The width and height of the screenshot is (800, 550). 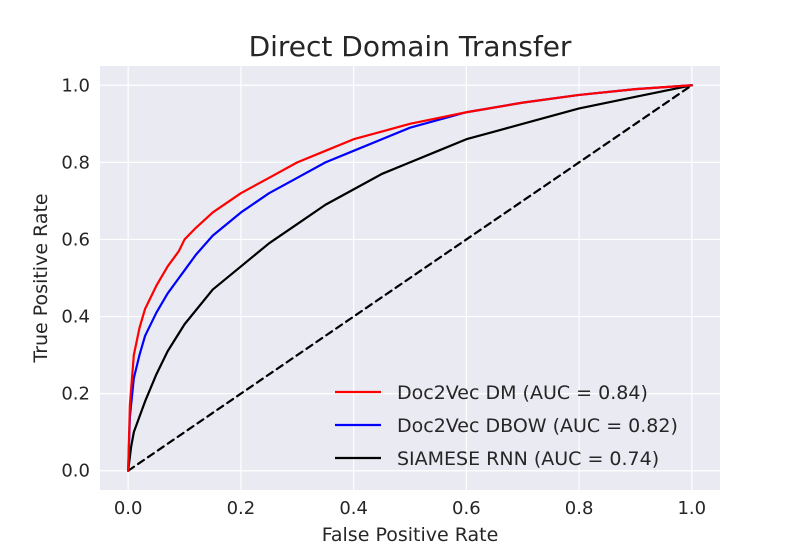 I want to click on y-tick-label: 0.4, so click(x=75, y=317).